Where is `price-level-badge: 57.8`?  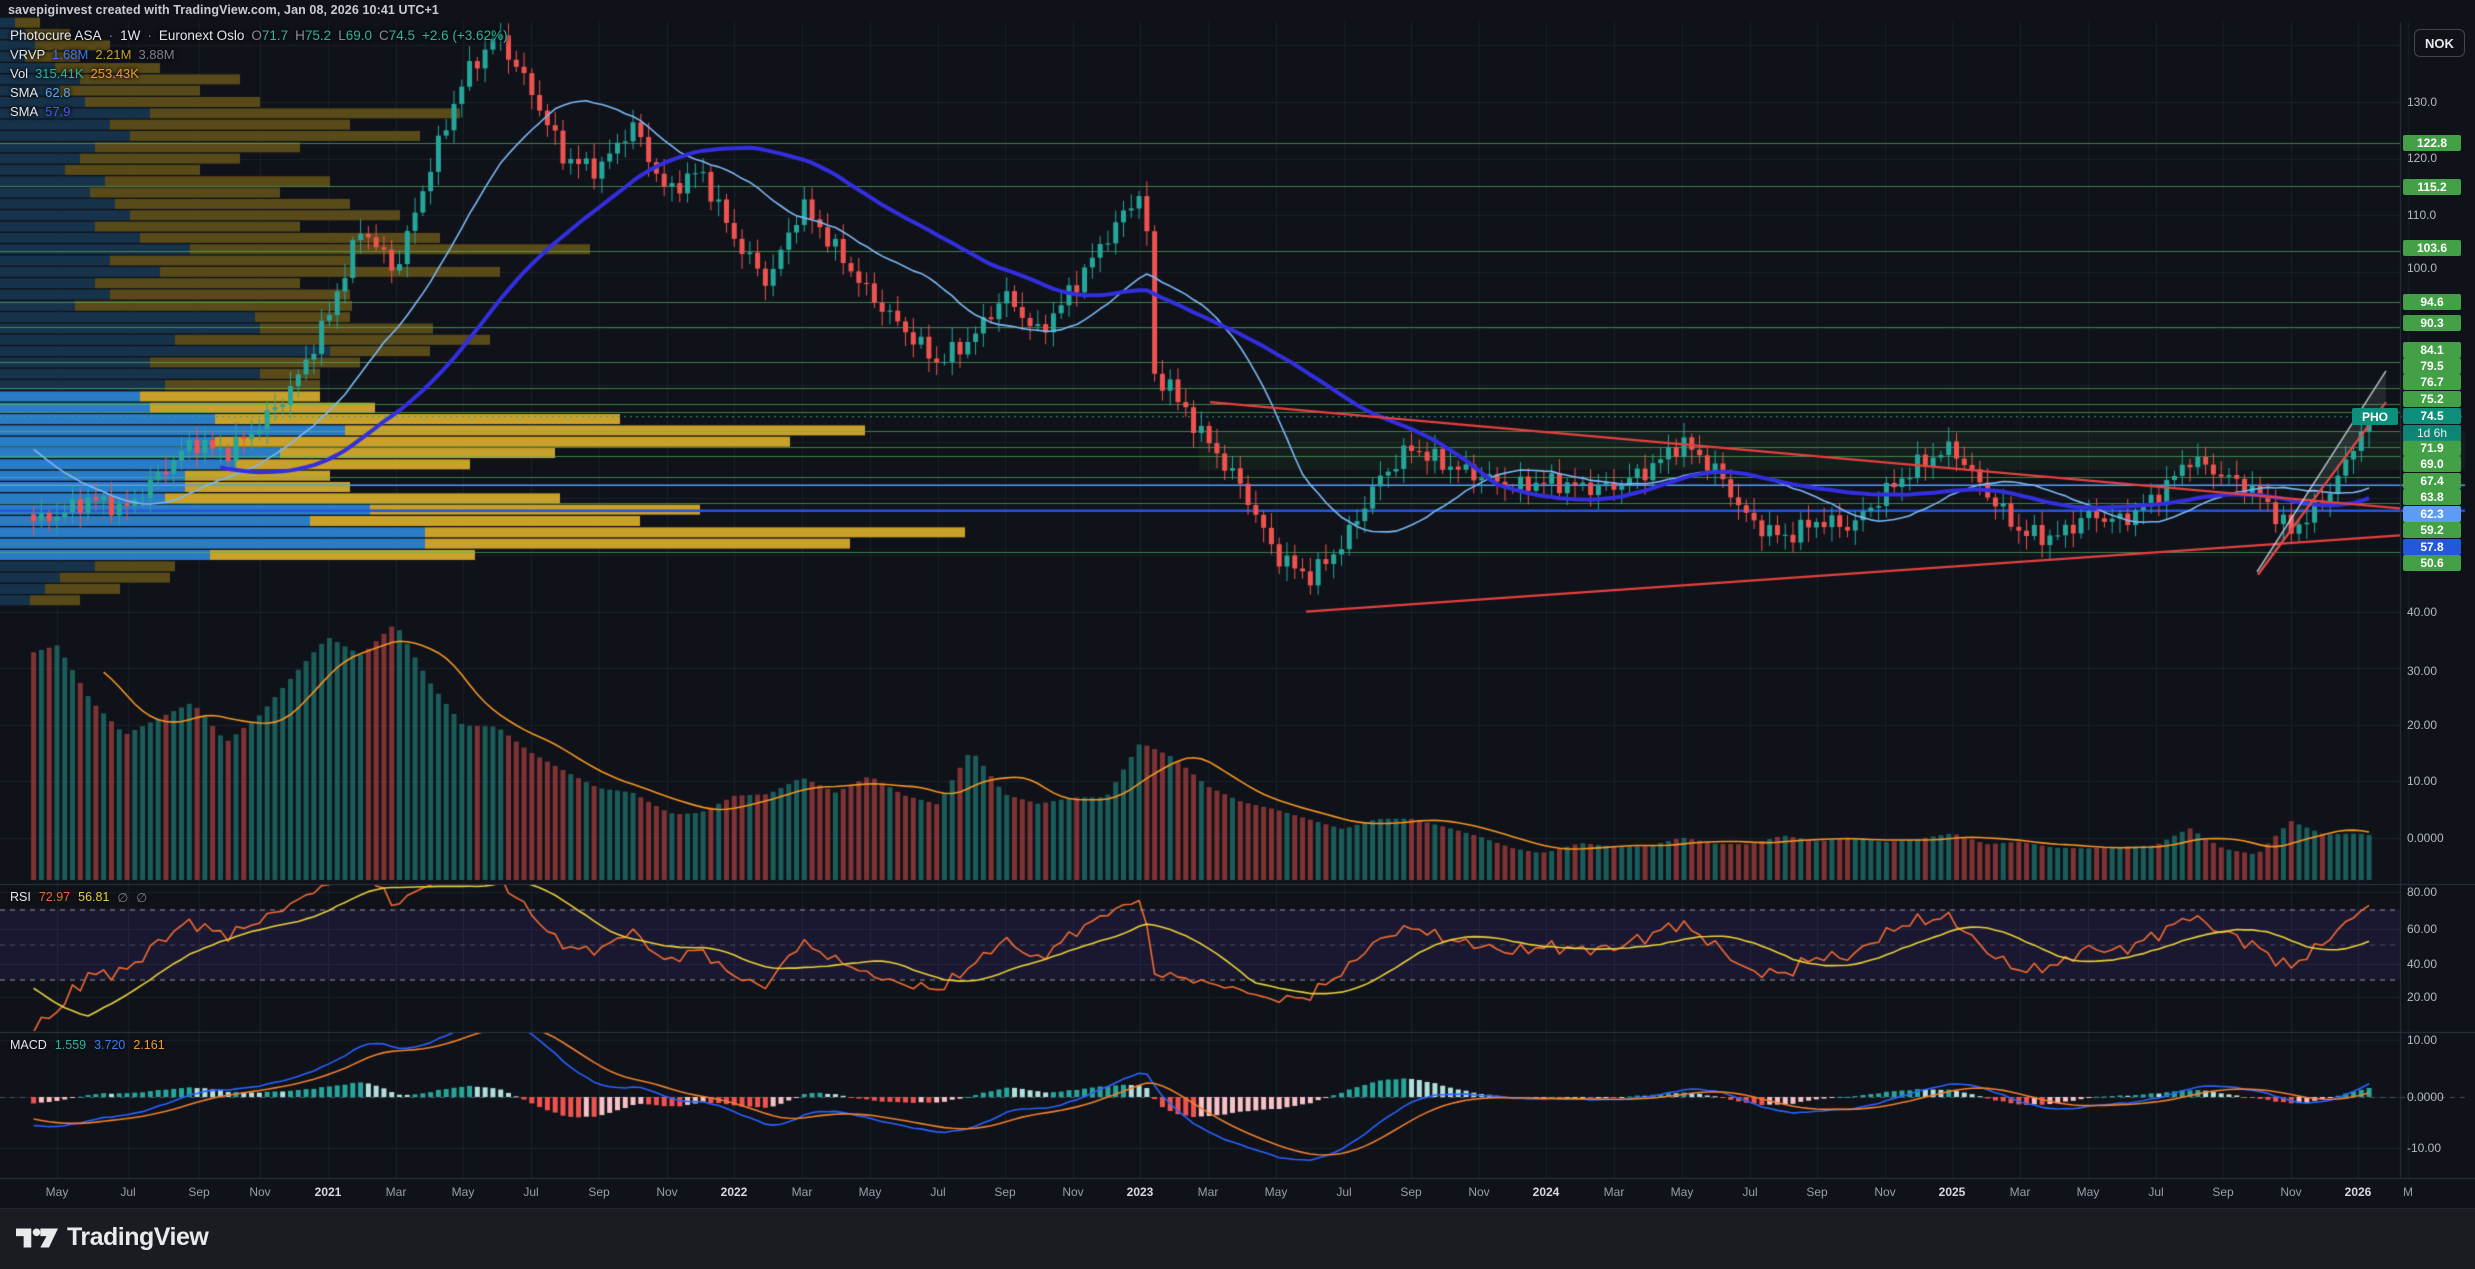
price-level-badge: 57.8 is located at coordinates (2432, 547).